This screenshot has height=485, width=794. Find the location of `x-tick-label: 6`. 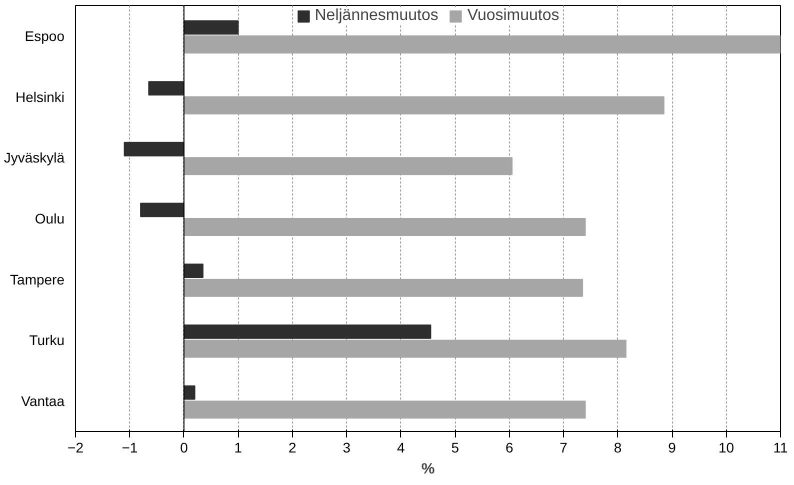

x-tick-label: 6 is located at coordinates (509, 448).